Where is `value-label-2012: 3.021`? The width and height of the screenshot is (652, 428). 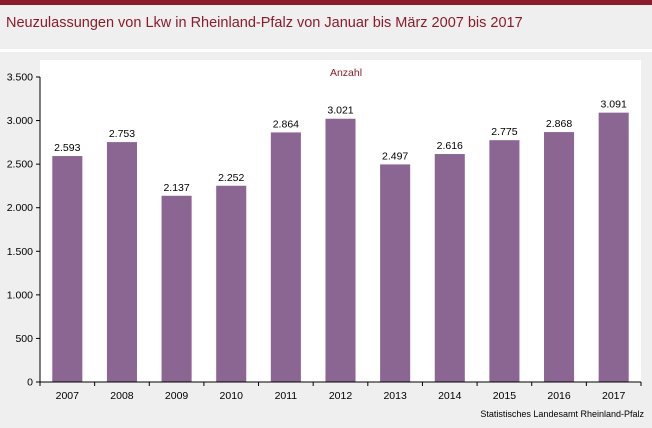 value-label-2012: 3.021 is located at coordinates (340, 111).